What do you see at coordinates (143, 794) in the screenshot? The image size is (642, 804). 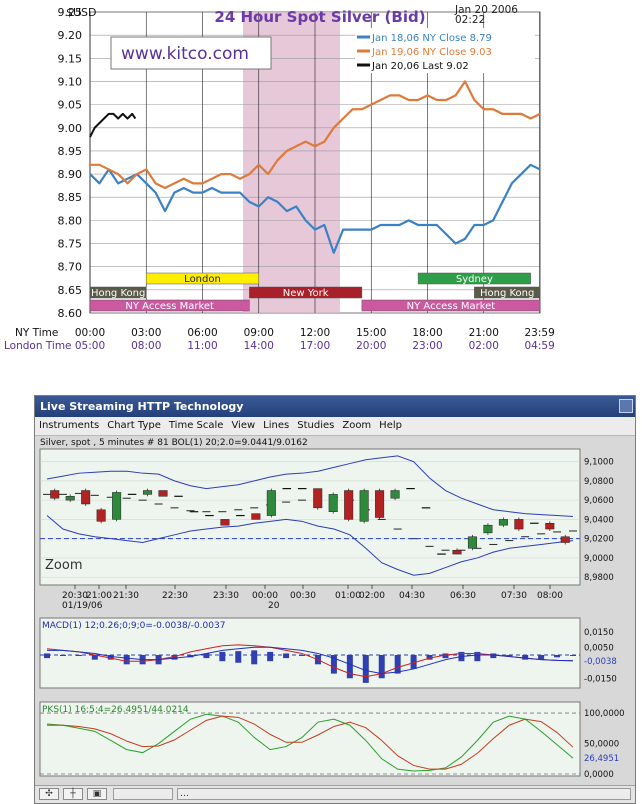 I see `status-segment` at bounding box center [143, 794].